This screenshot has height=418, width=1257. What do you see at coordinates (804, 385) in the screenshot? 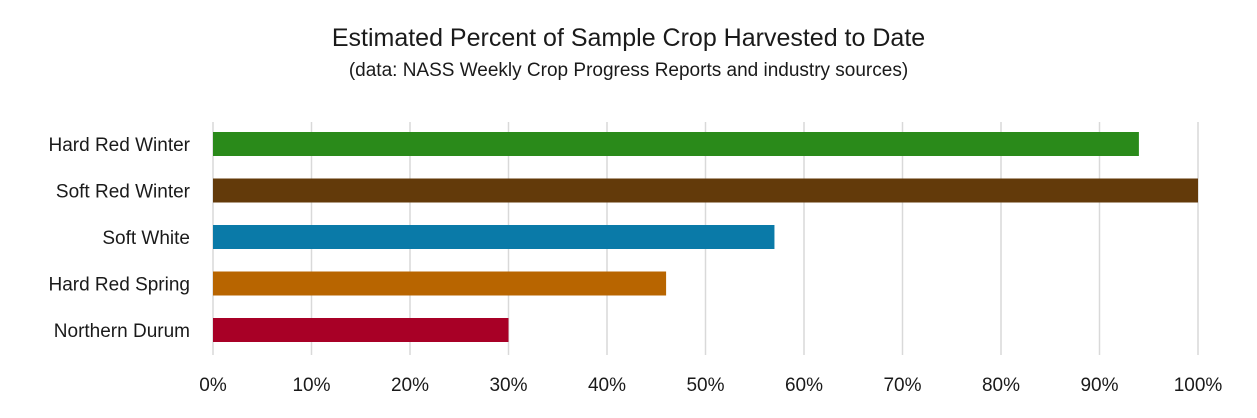
I see `x-tick-label: 60%` at bounding box center [804, 385].